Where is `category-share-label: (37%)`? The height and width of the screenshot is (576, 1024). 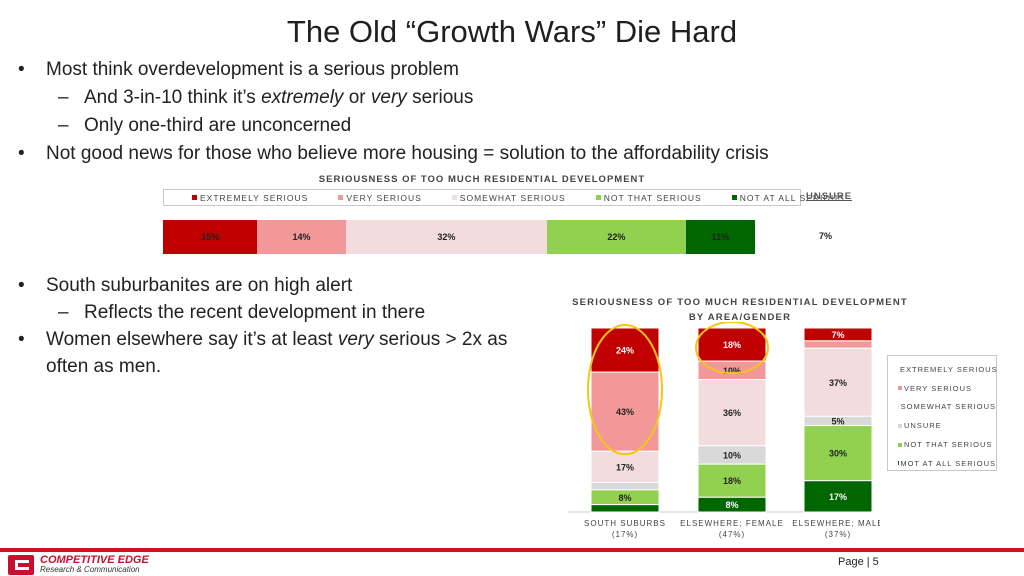 category-share-label: (37%) is located at coordinates (838, 534).